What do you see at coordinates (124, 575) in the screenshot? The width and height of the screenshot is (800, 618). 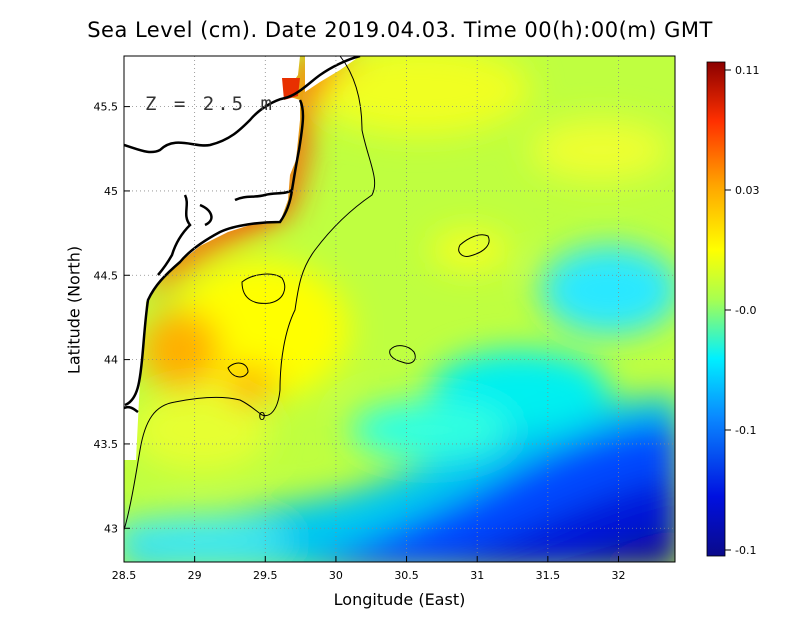 I see `x-tick-label: 28.5` at bounding box center [124, 575].